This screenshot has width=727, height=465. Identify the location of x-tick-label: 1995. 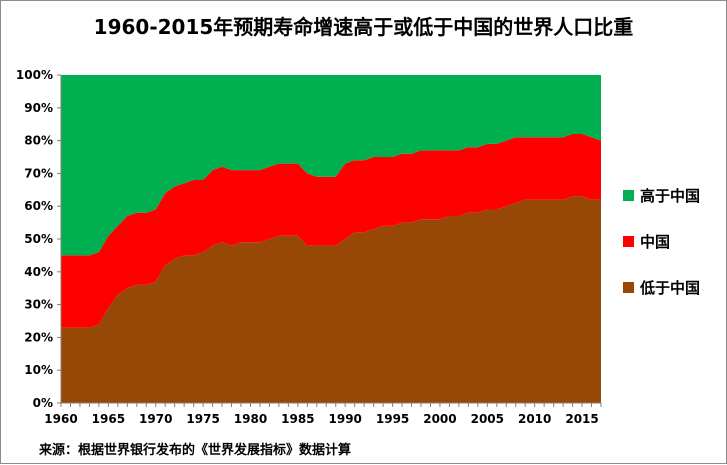
(392, 419).